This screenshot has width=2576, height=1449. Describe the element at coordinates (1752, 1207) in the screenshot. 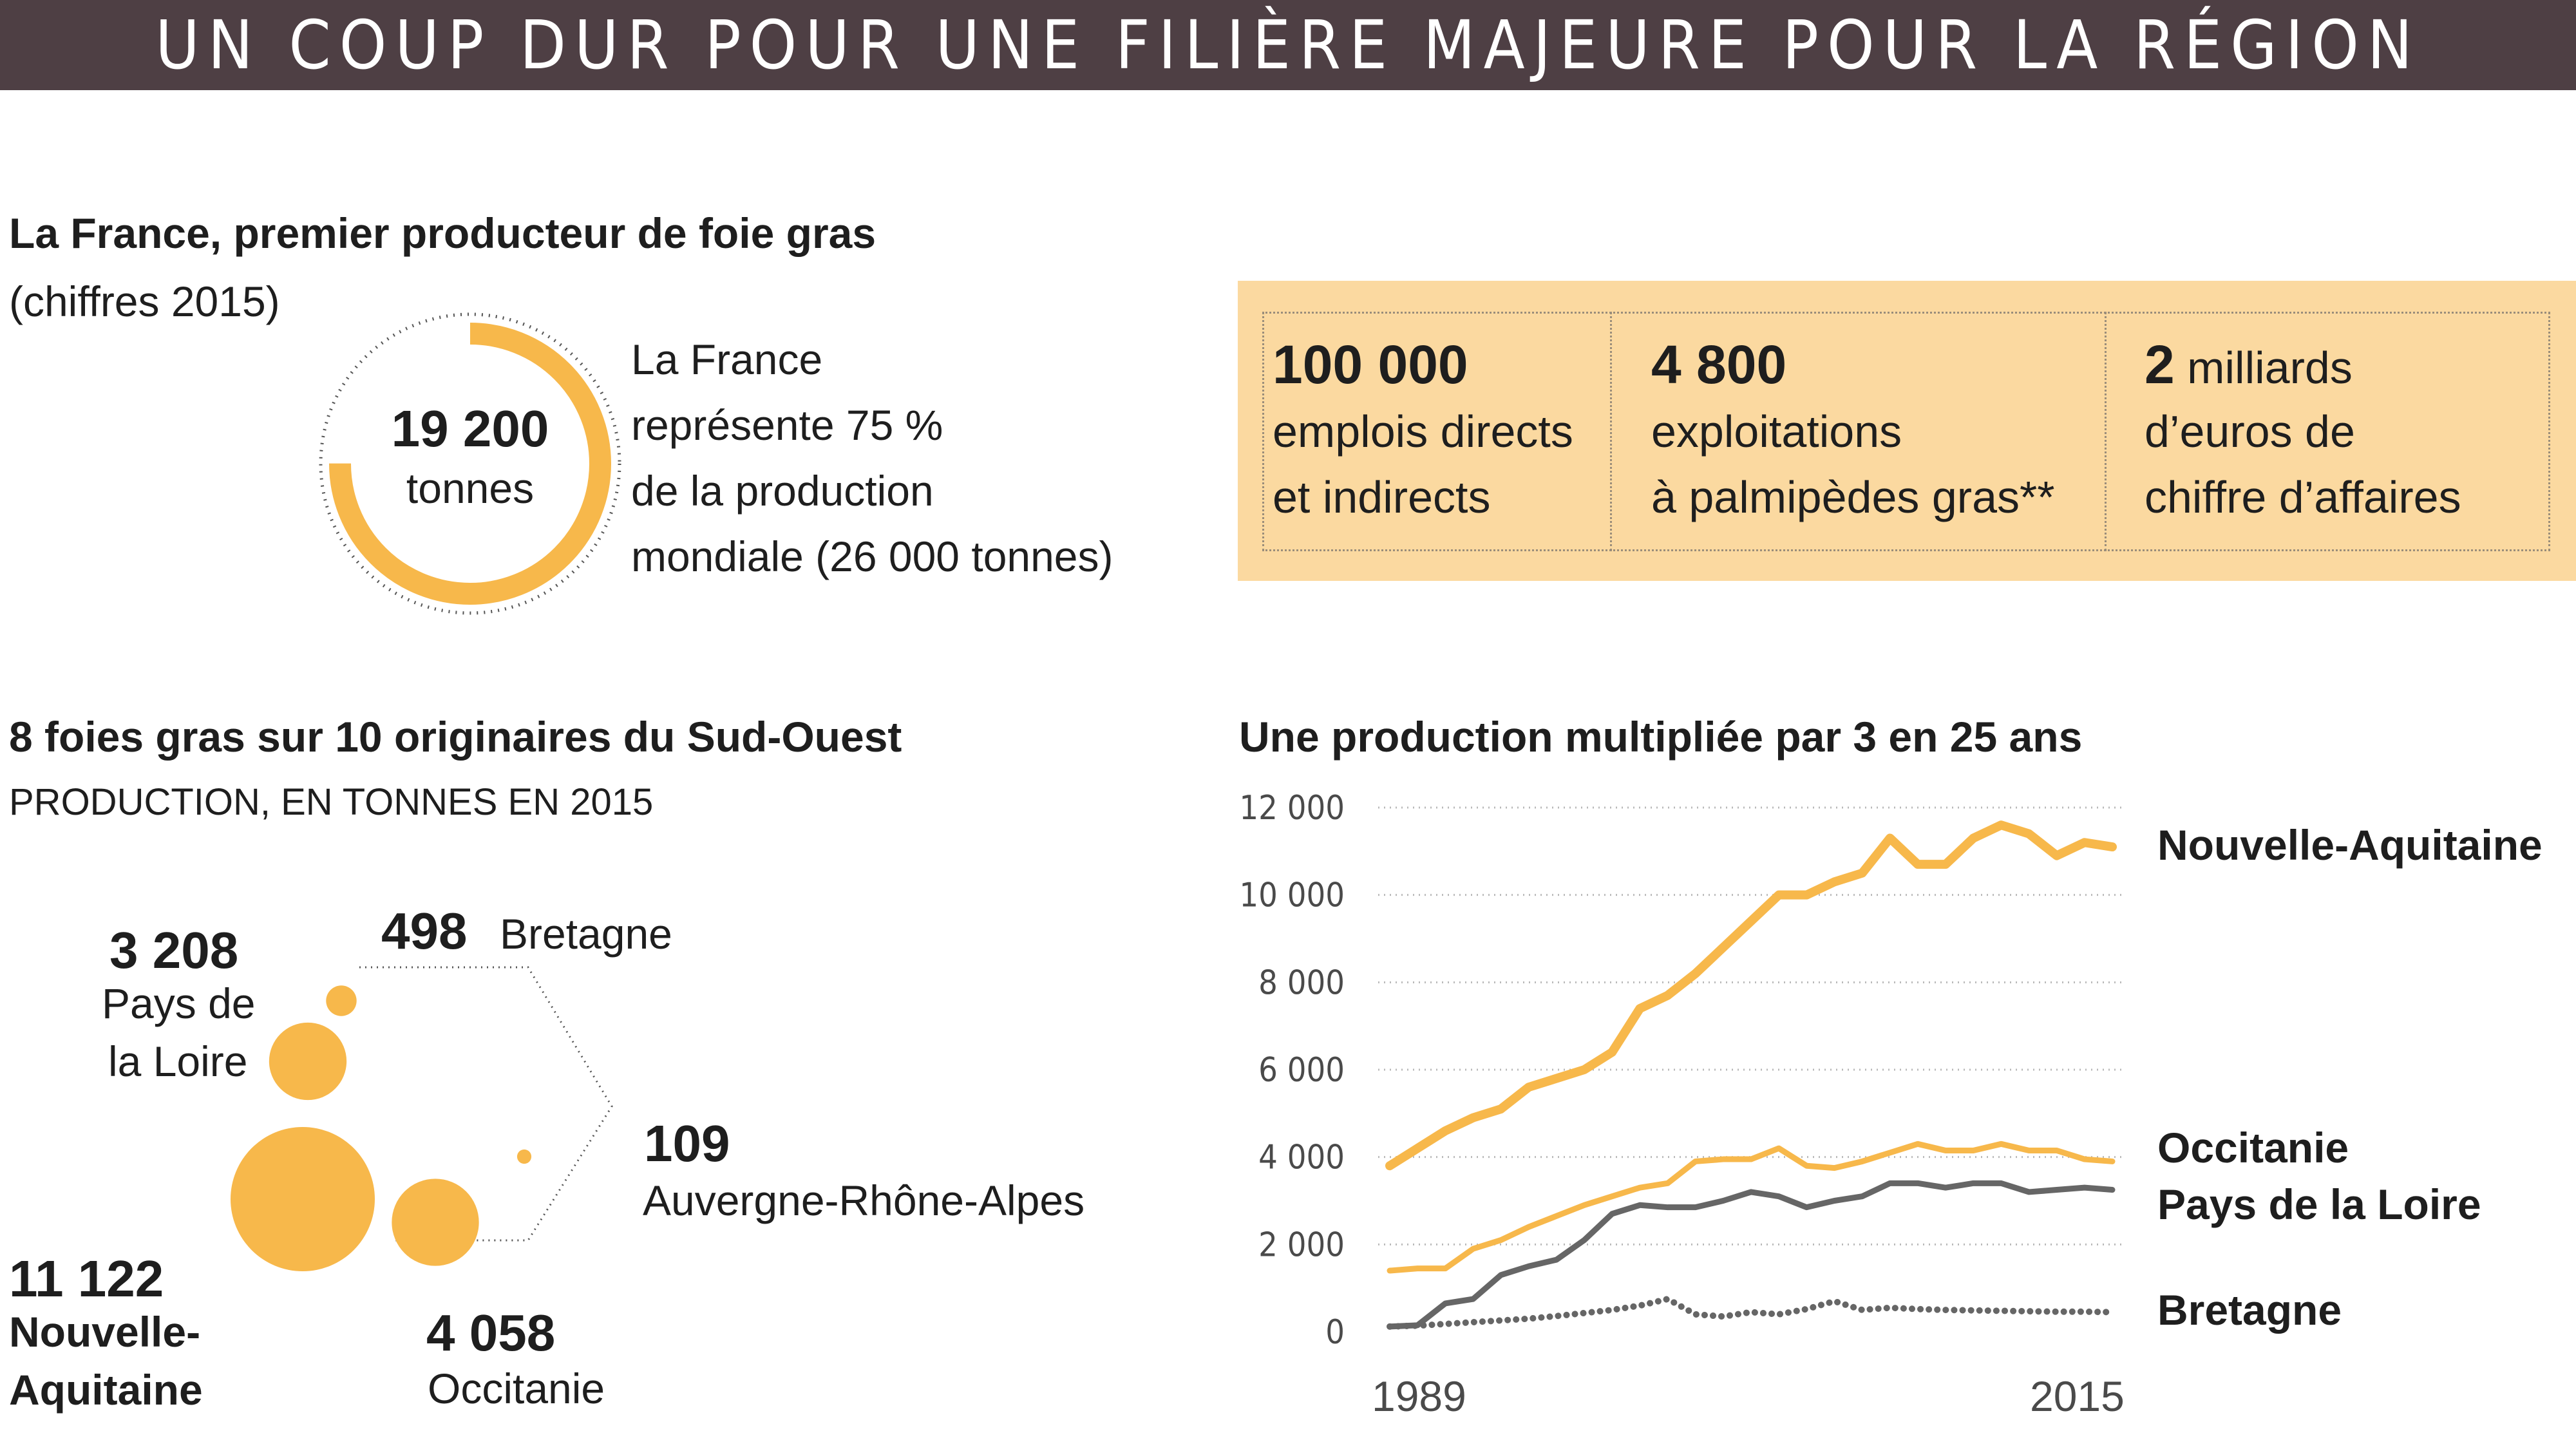

I see `series-line-occitanie` at that location.